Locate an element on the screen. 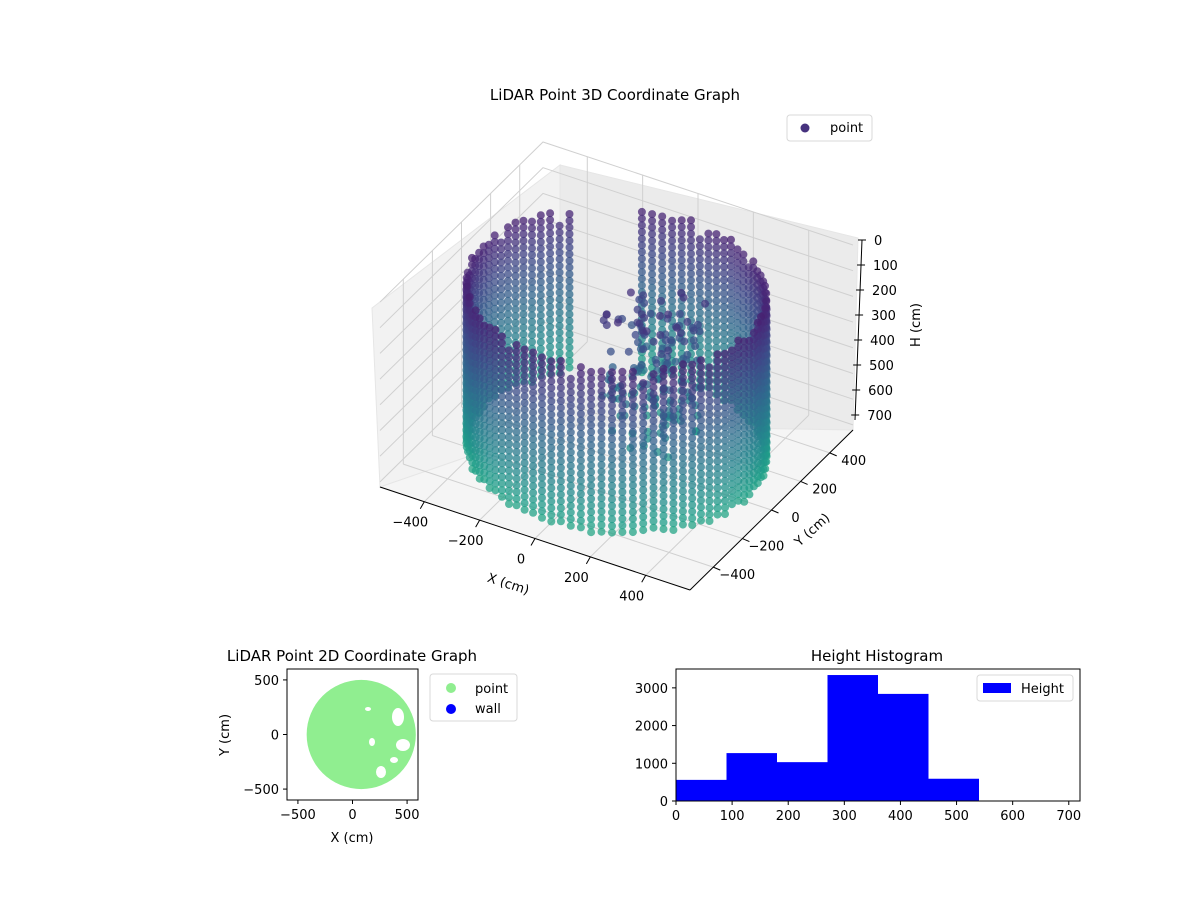  y-tick-label-hist: 0 is located at coordinates (664, 802).